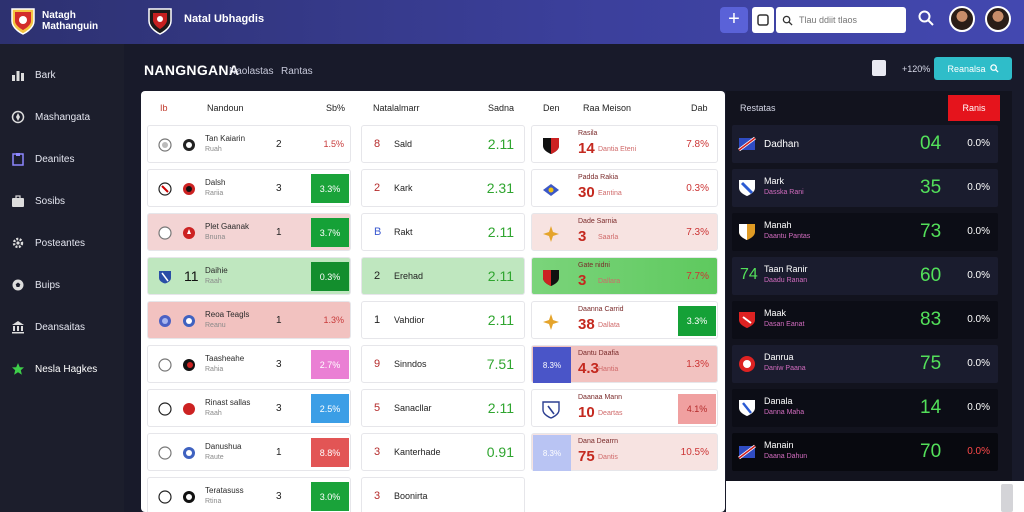  What do you see at coordinates (443, 494) in the screenshot?
I see `list-item: 3 Boonirta` at bounding box center [443, 494].